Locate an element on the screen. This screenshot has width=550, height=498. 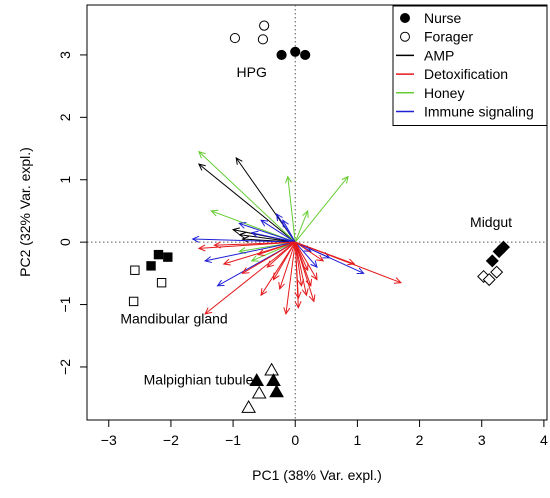
legend-item: Immune signaling is located at coordinates (465, 112).